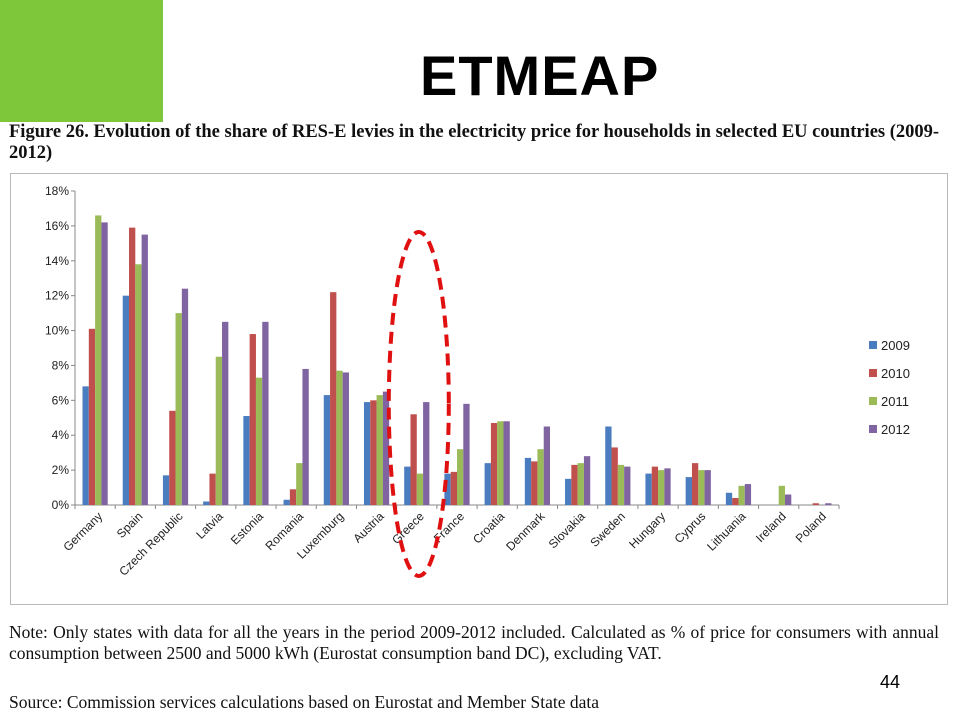 Image resolution: width=960 pixels, height=720 pixels. Describe the element at coordinates (57, 331) in the screenshot. I see `y-tick-label: 10%` at that location.